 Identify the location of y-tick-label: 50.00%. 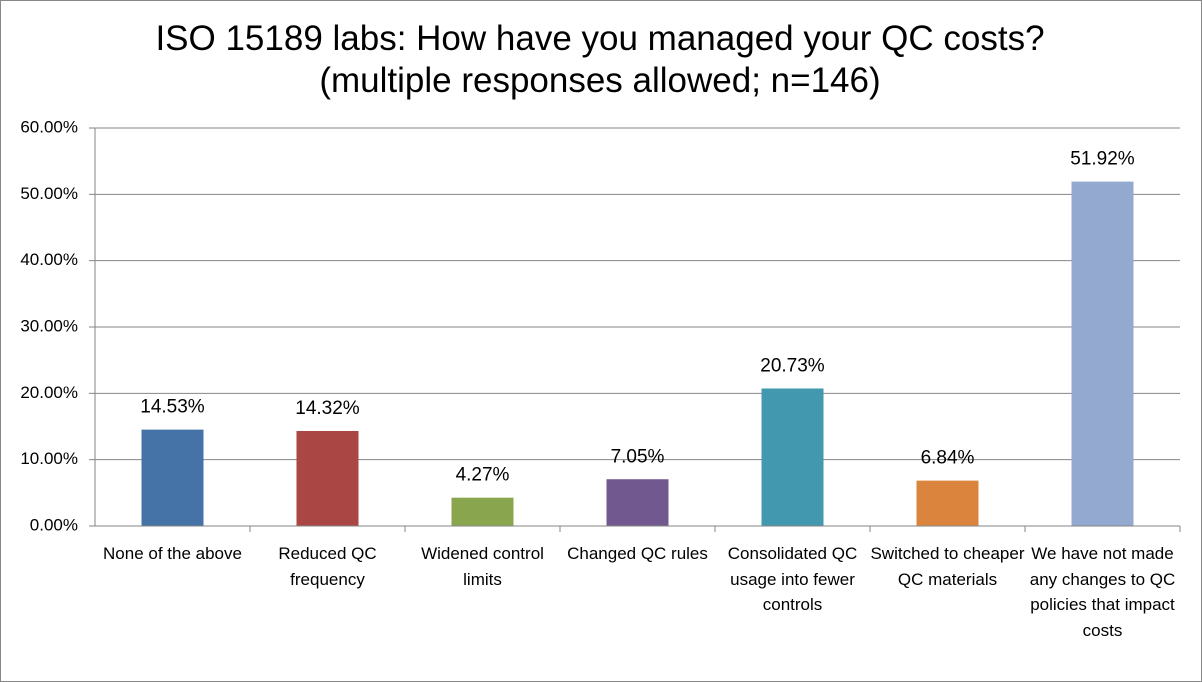
(49, 193).